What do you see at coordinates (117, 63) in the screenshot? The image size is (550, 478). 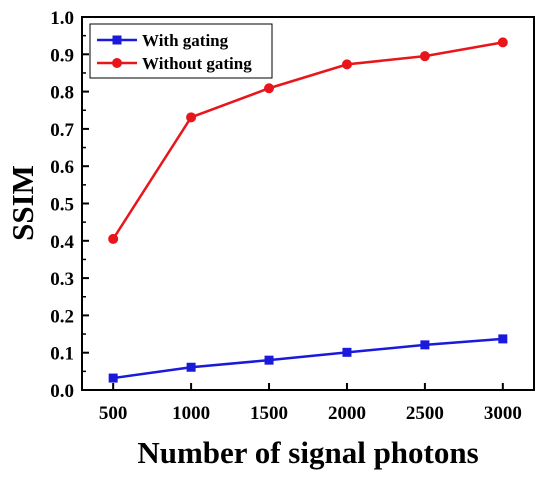 I see `legend-marker-without-gating` at bounding box center [117, 63].